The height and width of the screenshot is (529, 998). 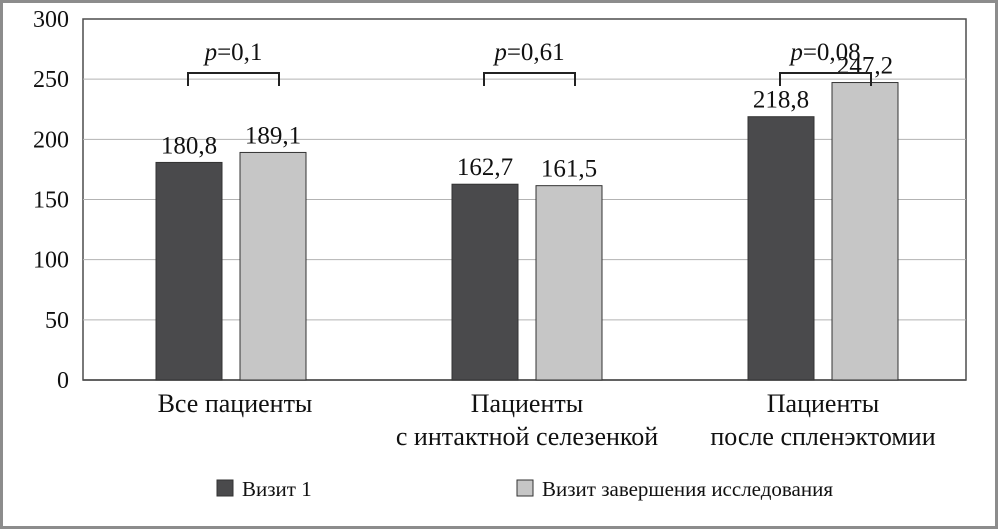 What do you see at coordinates (569, 169) in the screenshot?
I see `data-label: 161,5` at bounding box center [569, 169].